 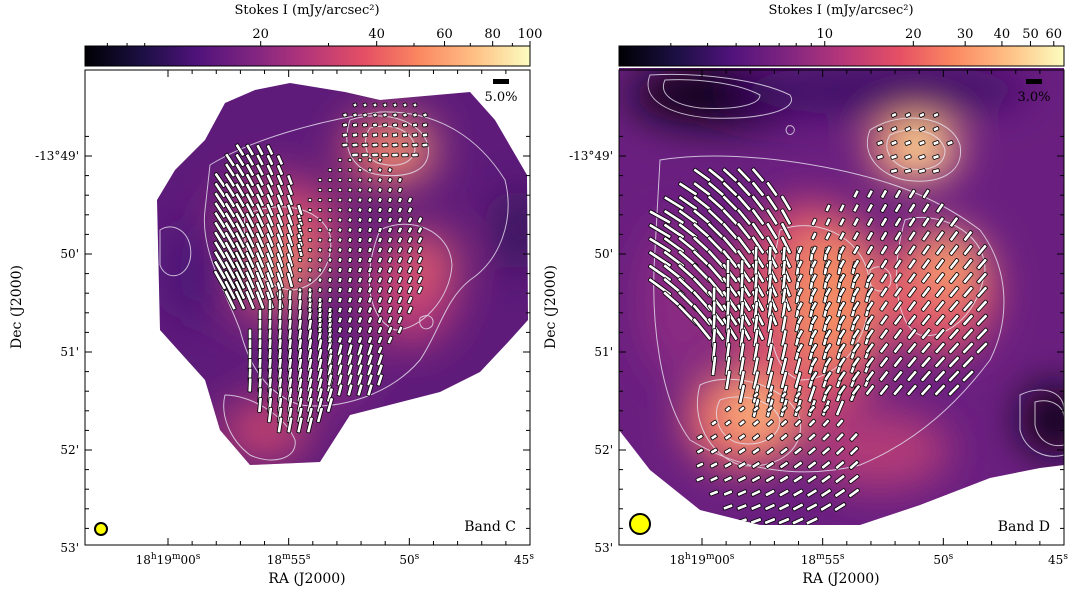 I want to click on colorbar-left: Stokes I (mJy/arcsec²) 20 40 60 80 100, so click(x=313, y=35).